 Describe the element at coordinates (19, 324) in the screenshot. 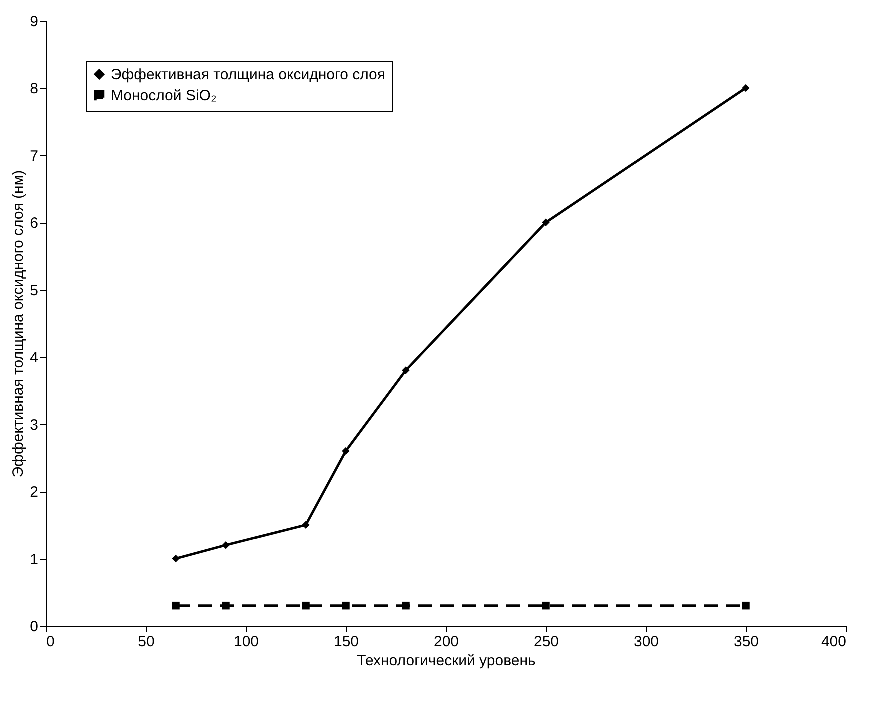

I see `y-axis-title: Эффективная толщина оксидного слоя (нм)` at that location.